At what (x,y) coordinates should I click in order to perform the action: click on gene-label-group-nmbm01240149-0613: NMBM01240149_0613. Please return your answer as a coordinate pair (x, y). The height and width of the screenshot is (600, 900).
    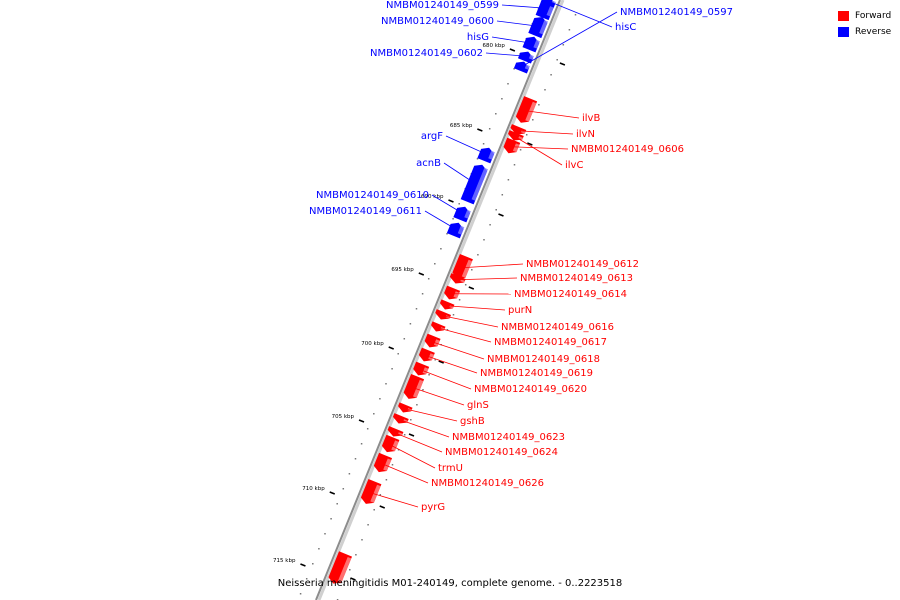
    Looking at the image, I should click on (545, 278).